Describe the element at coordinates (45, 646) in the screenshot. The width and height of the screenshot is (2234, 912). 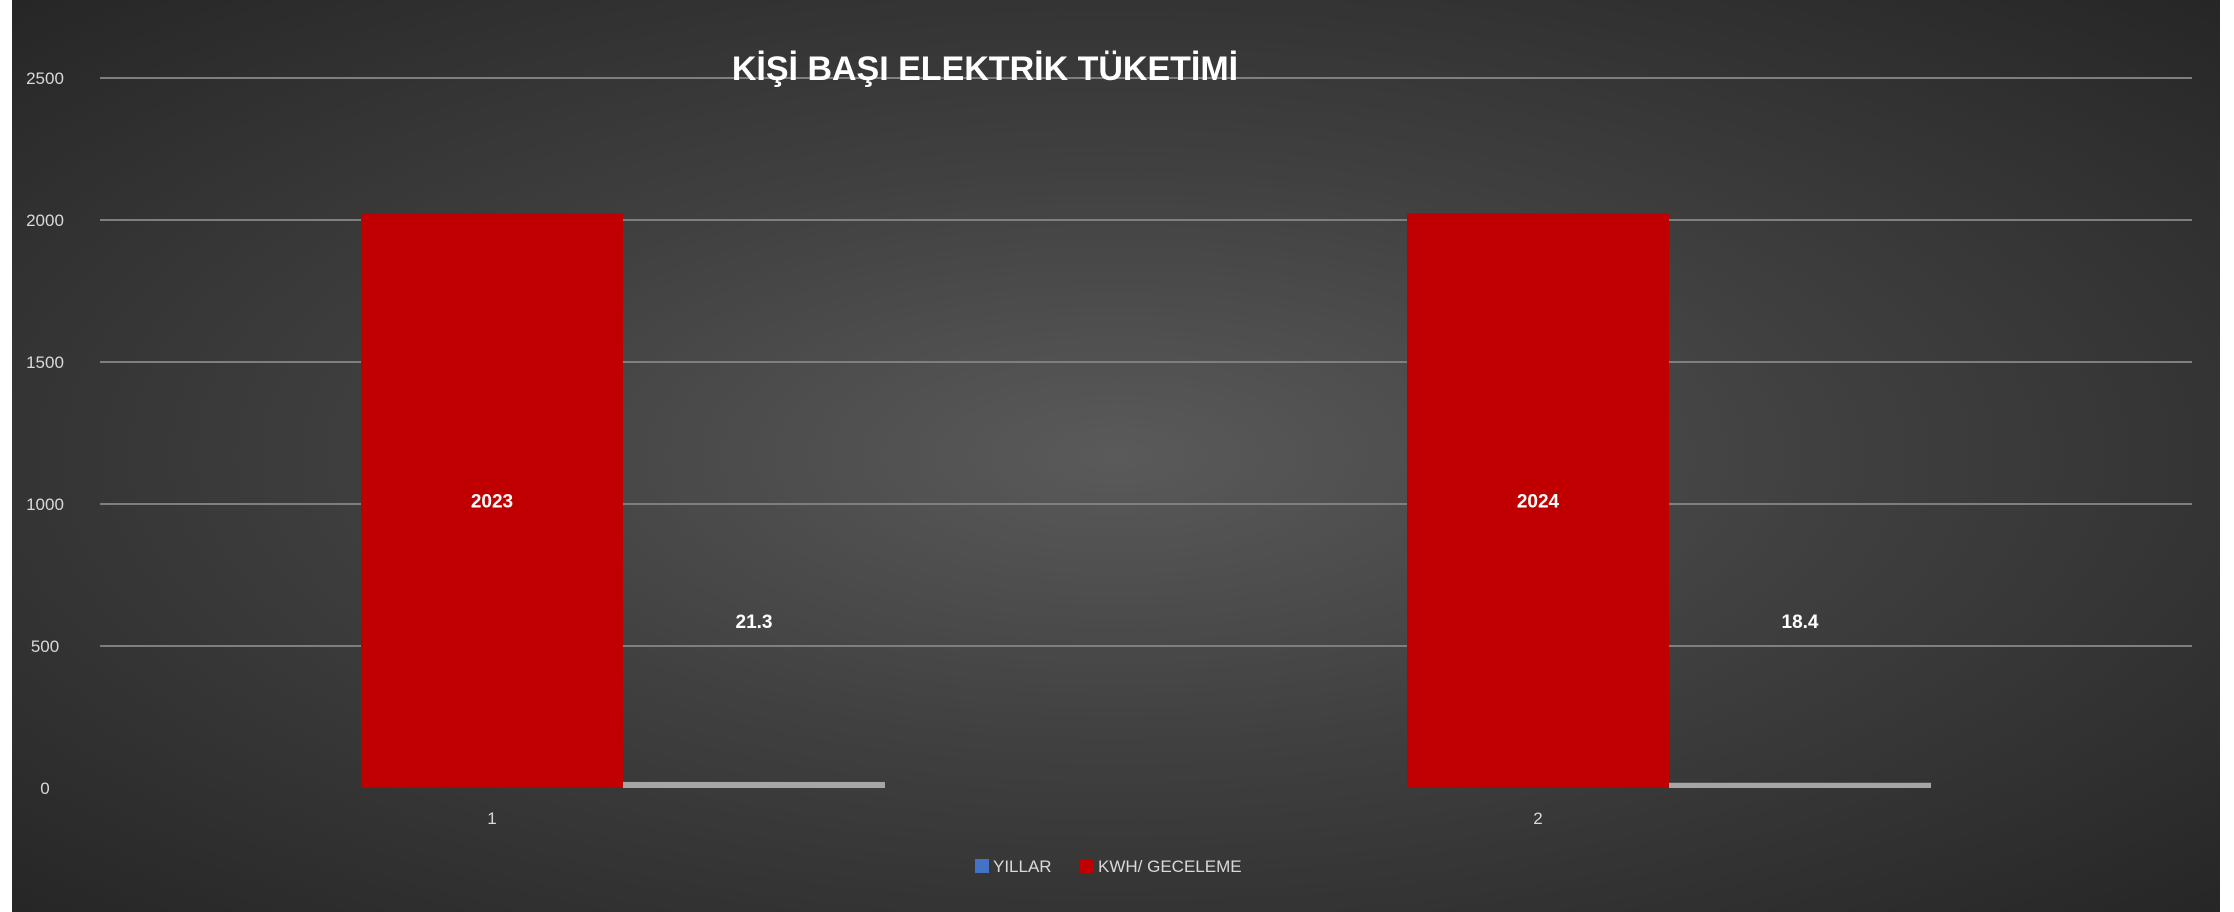
I see `y-tick-label: 500` at that location.